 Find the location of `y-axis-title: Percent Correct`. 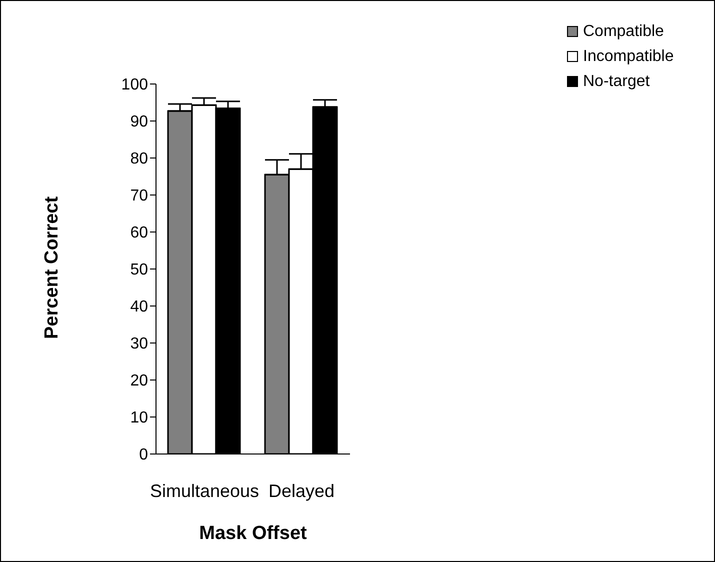

y-axis-title: Percent Correct is located at coordinates (52, 267).